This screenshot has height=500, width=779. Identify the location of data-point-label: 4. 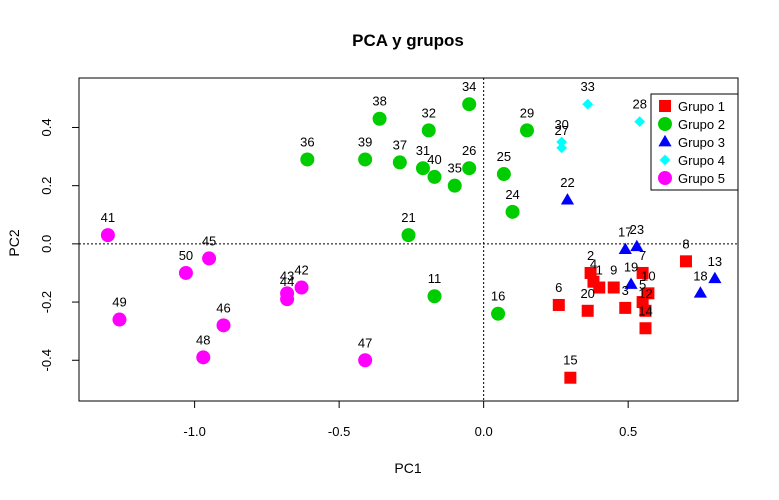
(593, 264).